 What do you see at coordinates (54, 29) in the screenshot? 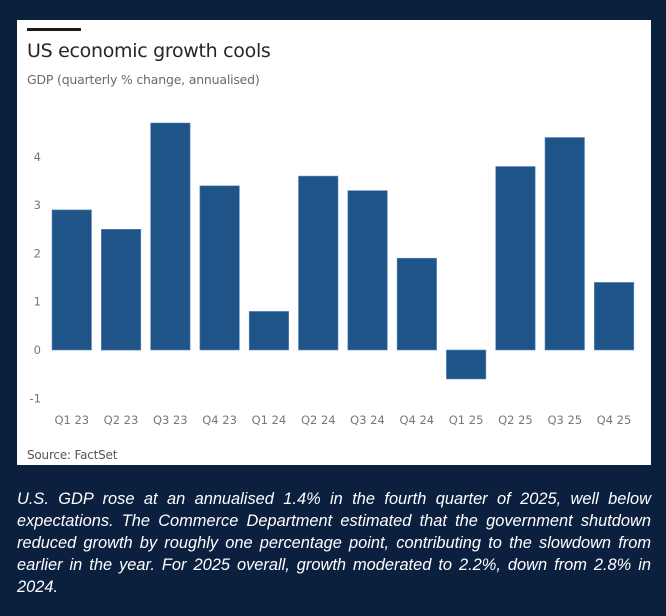
I see `title-accent-bar` at bounding box center [54, 29].